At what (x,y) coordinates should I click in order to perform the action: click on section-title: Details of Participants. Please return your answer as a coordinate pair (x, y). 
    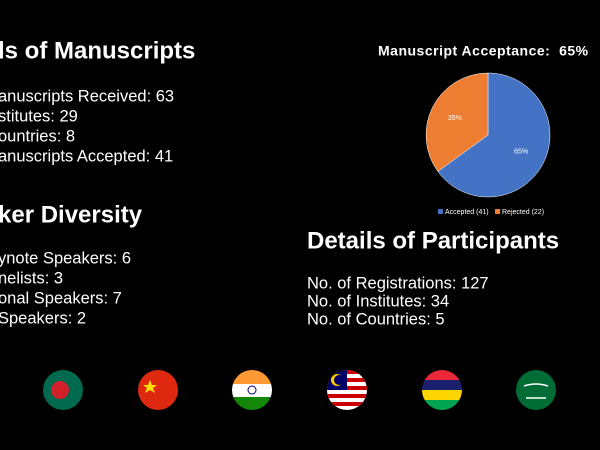
    Looking at the image, I should click on (433, 240).